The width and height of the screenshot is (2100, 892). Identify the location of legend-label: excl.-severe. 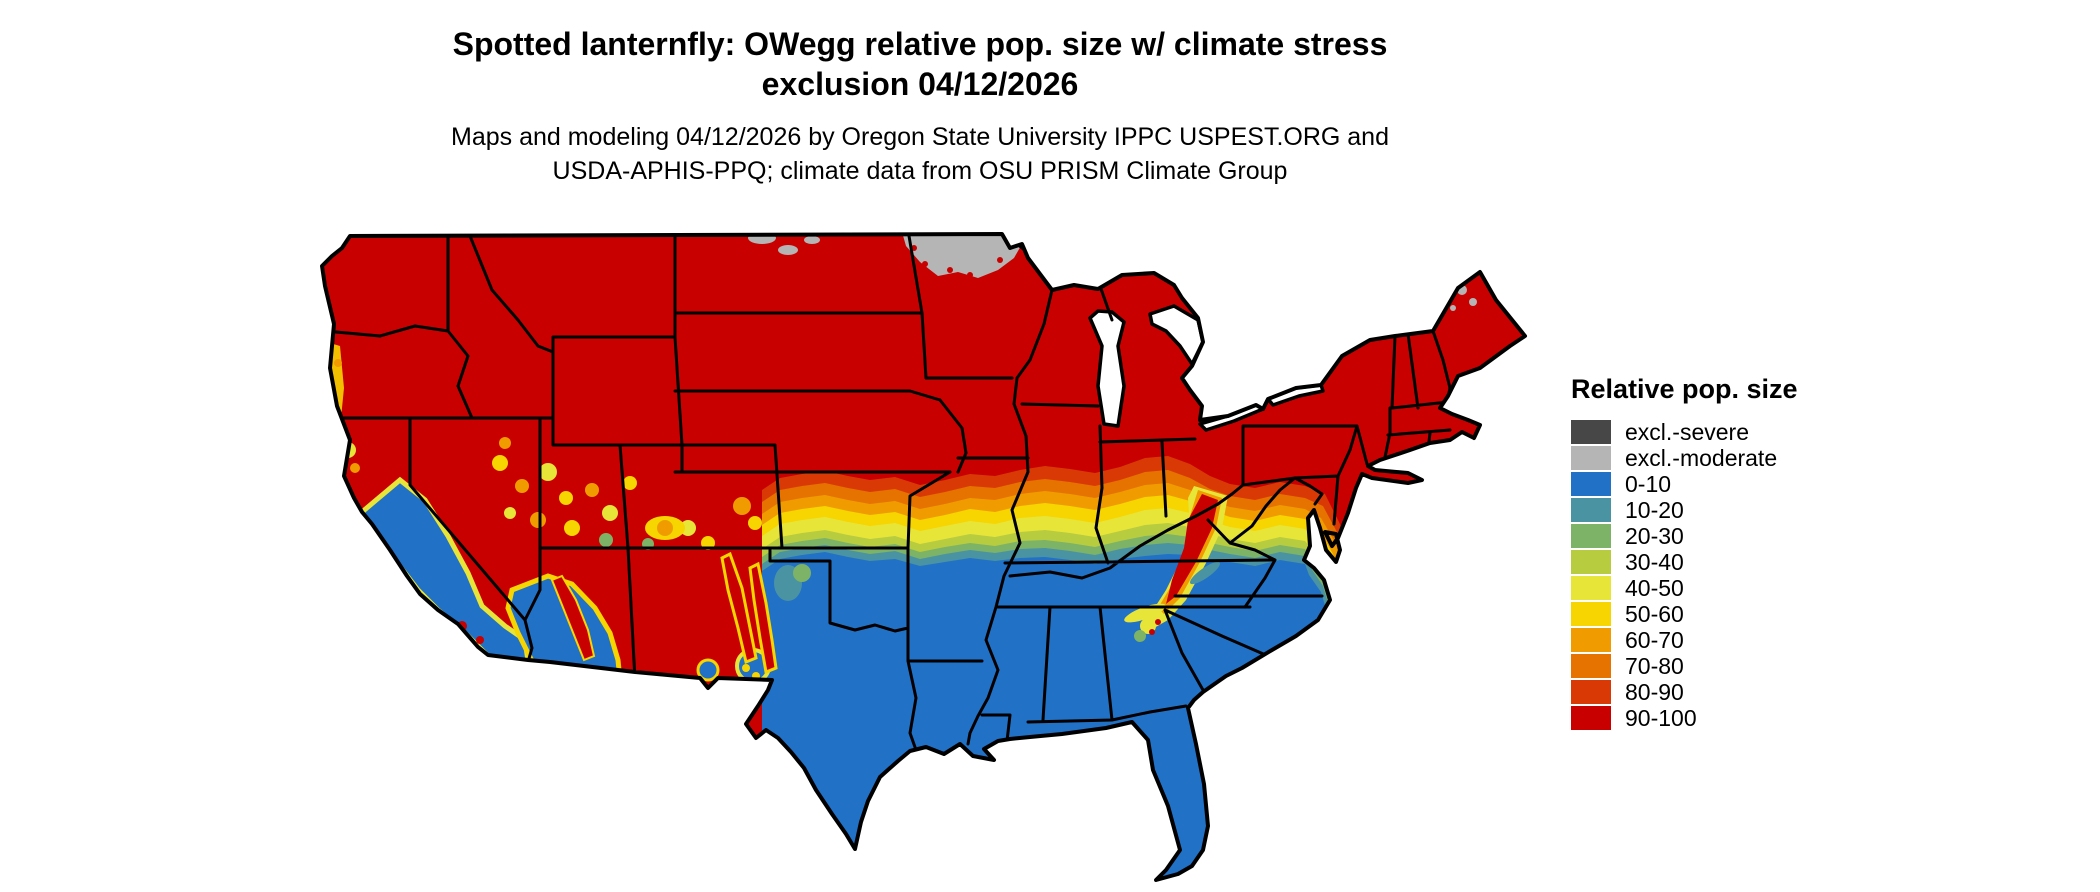
(1687, 432).